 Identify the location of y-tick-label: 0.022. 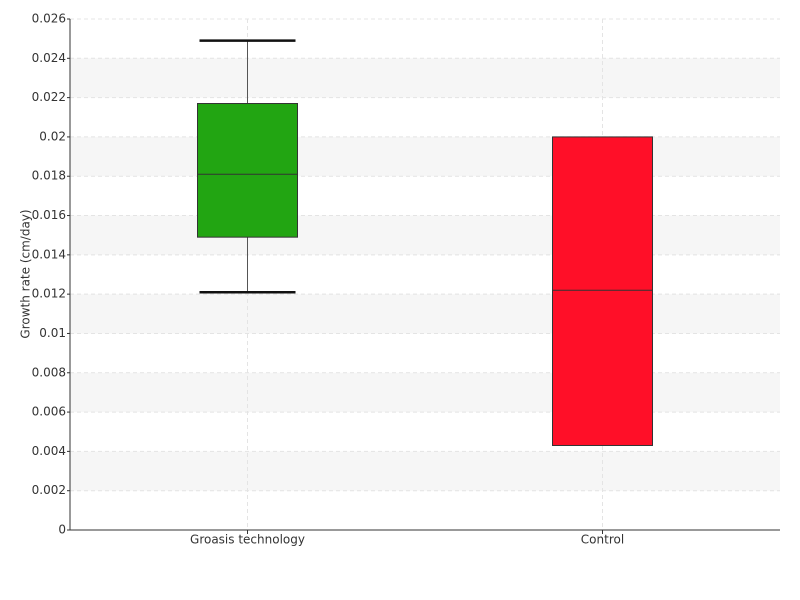
(49, 97).